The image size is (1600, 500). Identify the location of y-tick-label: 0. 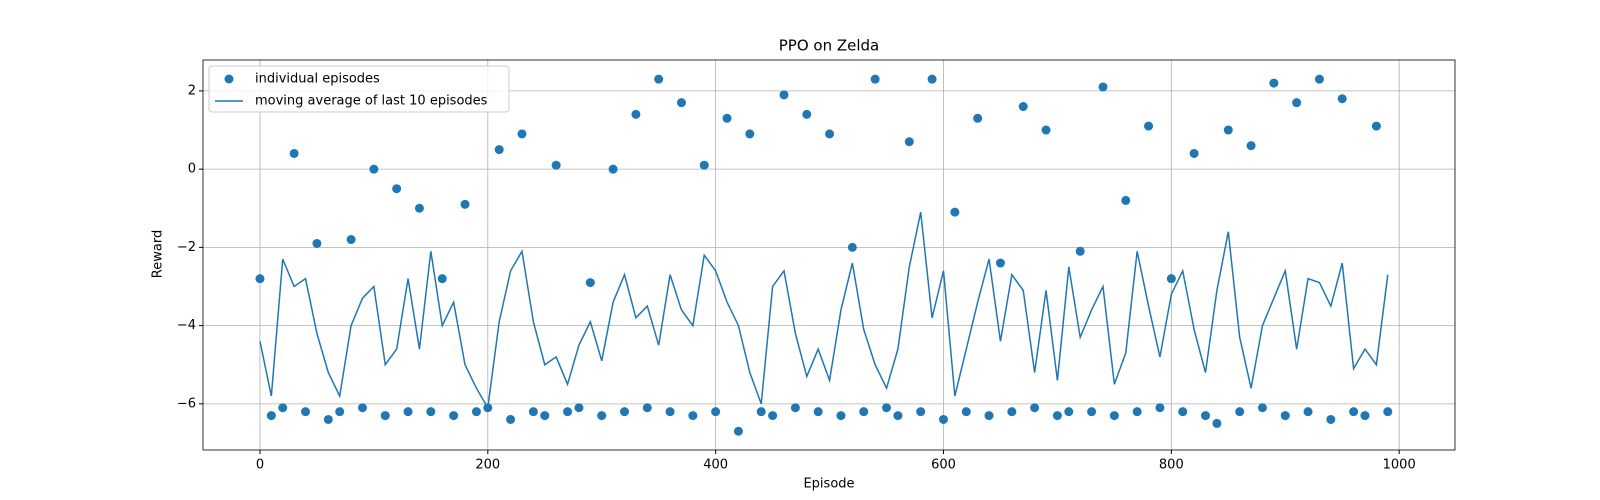
(192, 169).